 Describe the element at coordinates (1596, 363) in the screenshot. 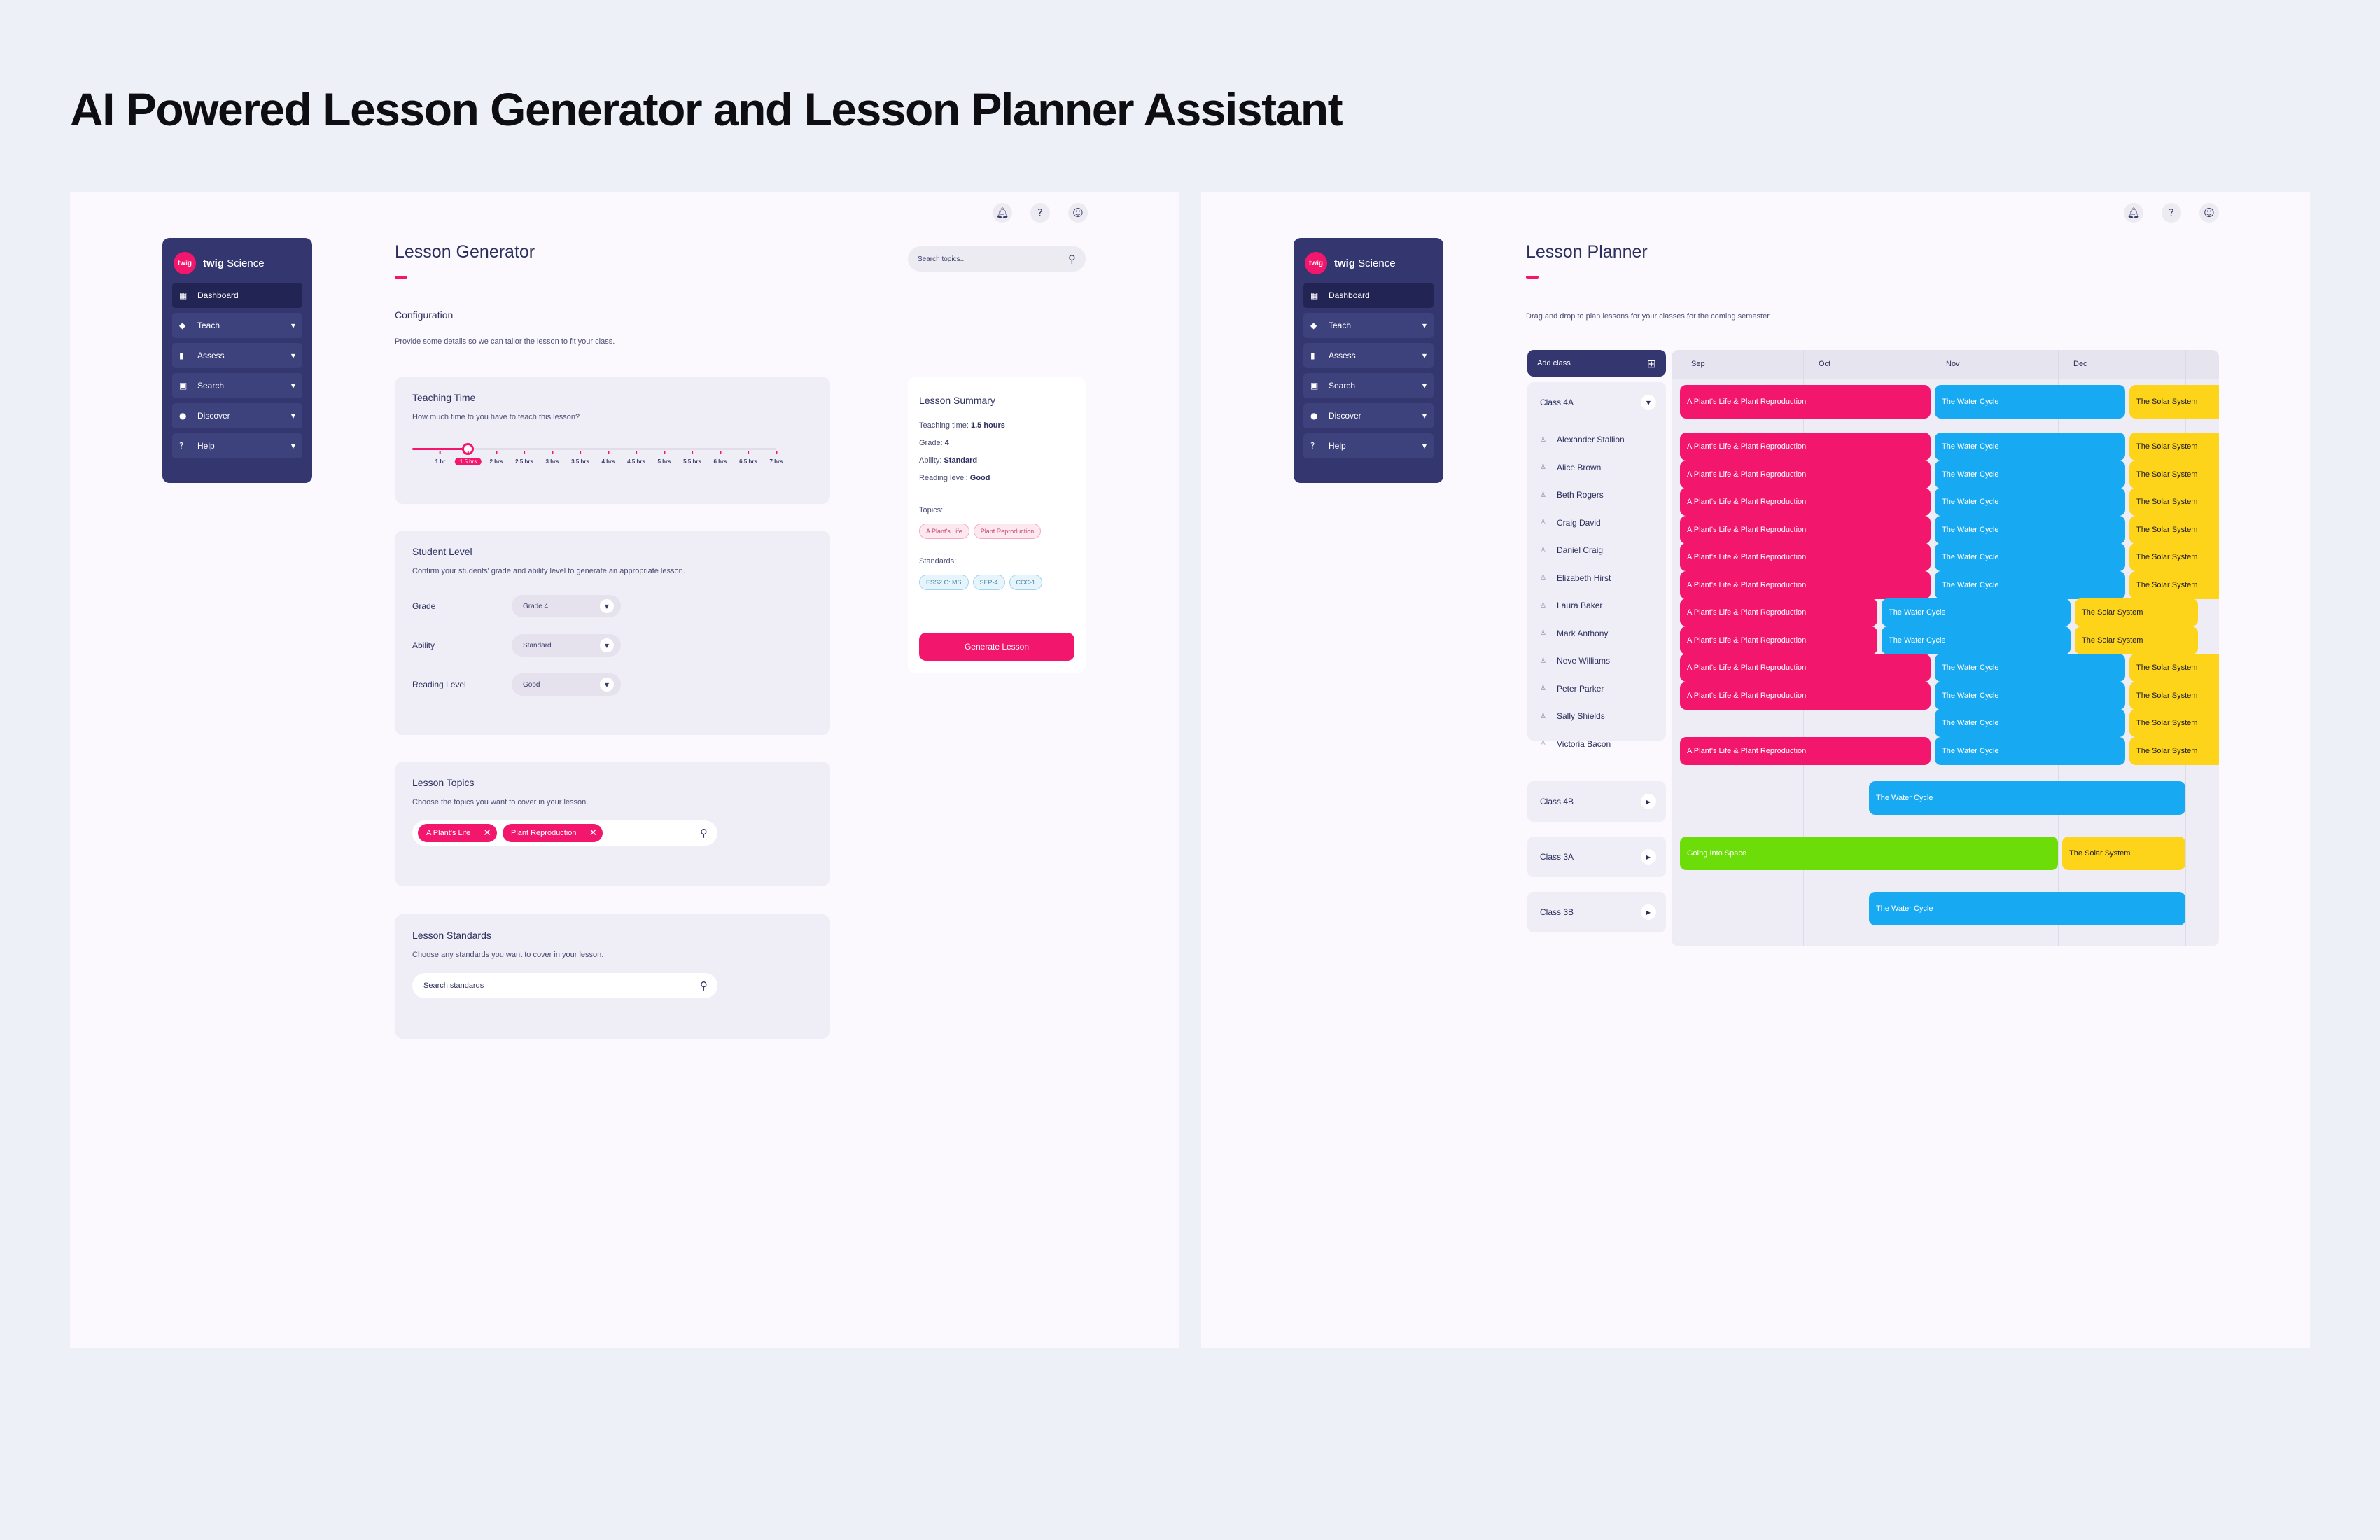

I see `add-class-button: Add class ⊞` at that location.